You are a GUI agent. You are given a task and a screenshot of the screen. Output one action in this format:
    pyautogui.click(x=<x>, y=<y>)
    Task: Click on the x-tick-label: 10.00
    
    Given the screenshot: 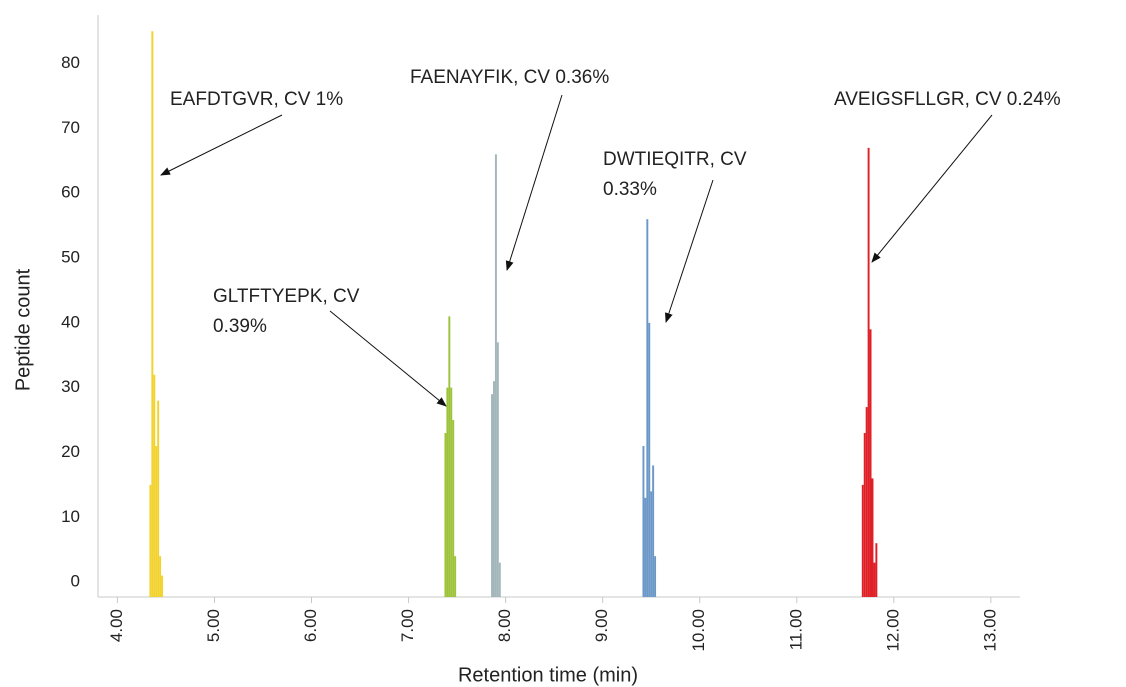 What is the action you would take?
    pyautogui.click(x=698, y=630)
    